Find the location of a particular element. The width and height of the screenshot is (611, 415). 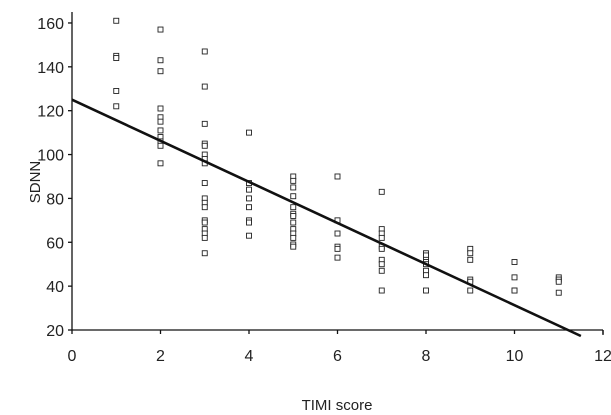

x-tick-label: 0 is located at coordinates (72, 356).